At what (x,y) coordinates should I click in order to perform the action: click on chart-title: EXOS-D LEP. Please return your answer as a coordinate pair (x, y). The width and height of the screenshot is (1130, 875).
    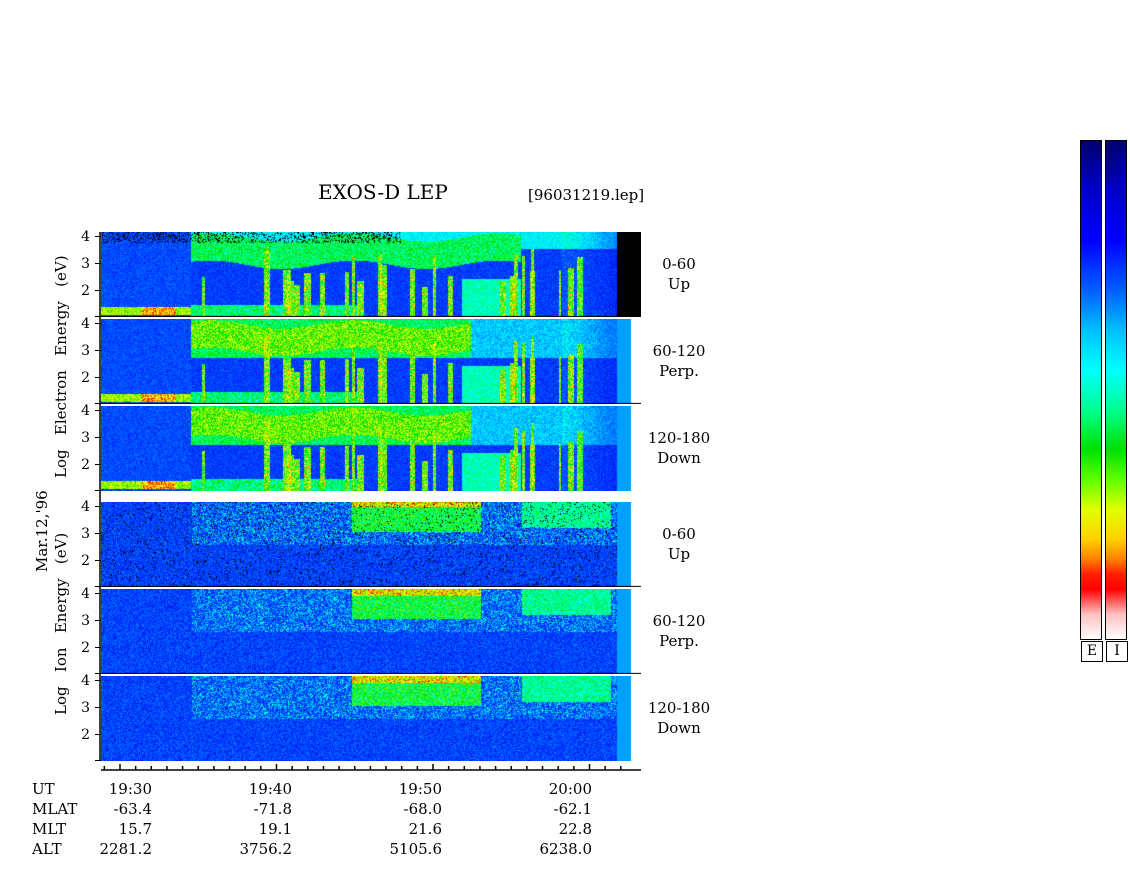
    Looking at the image, I should click on (383, 192).